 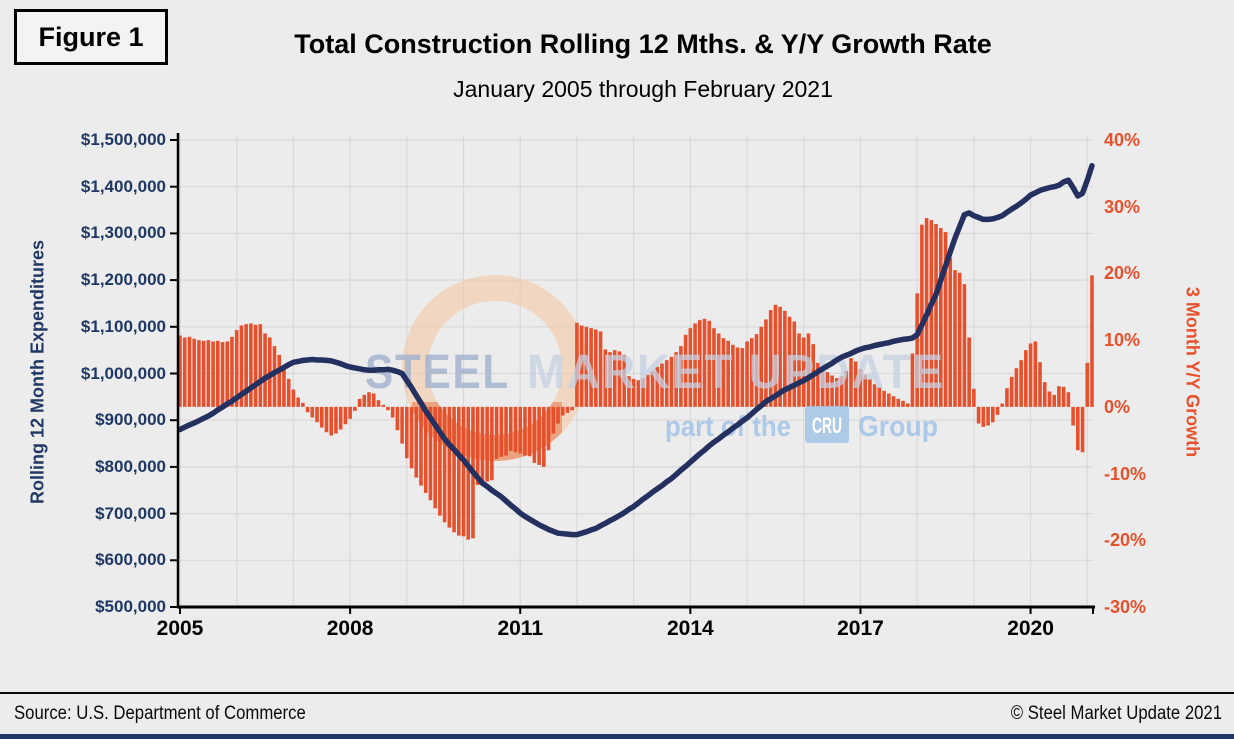 I want to click on watermark-cru: CRU, so click(x=827, y=425).